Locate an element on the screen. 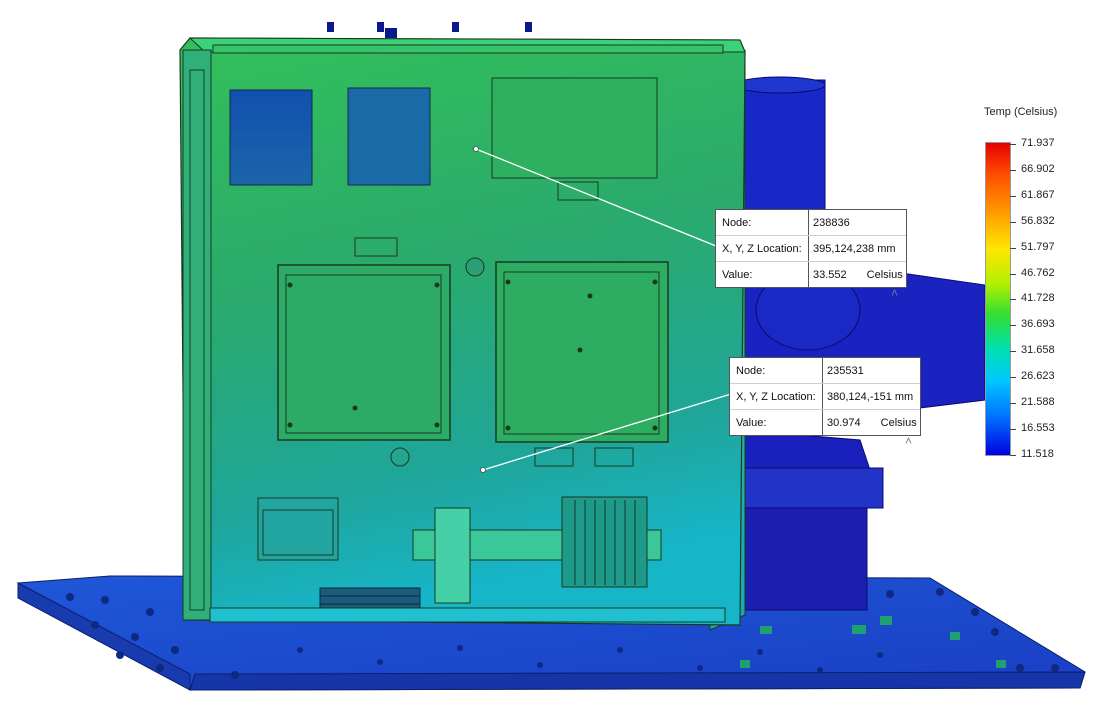  legend-title: Temp (Celsius) is located at coordinates (1021, 112).